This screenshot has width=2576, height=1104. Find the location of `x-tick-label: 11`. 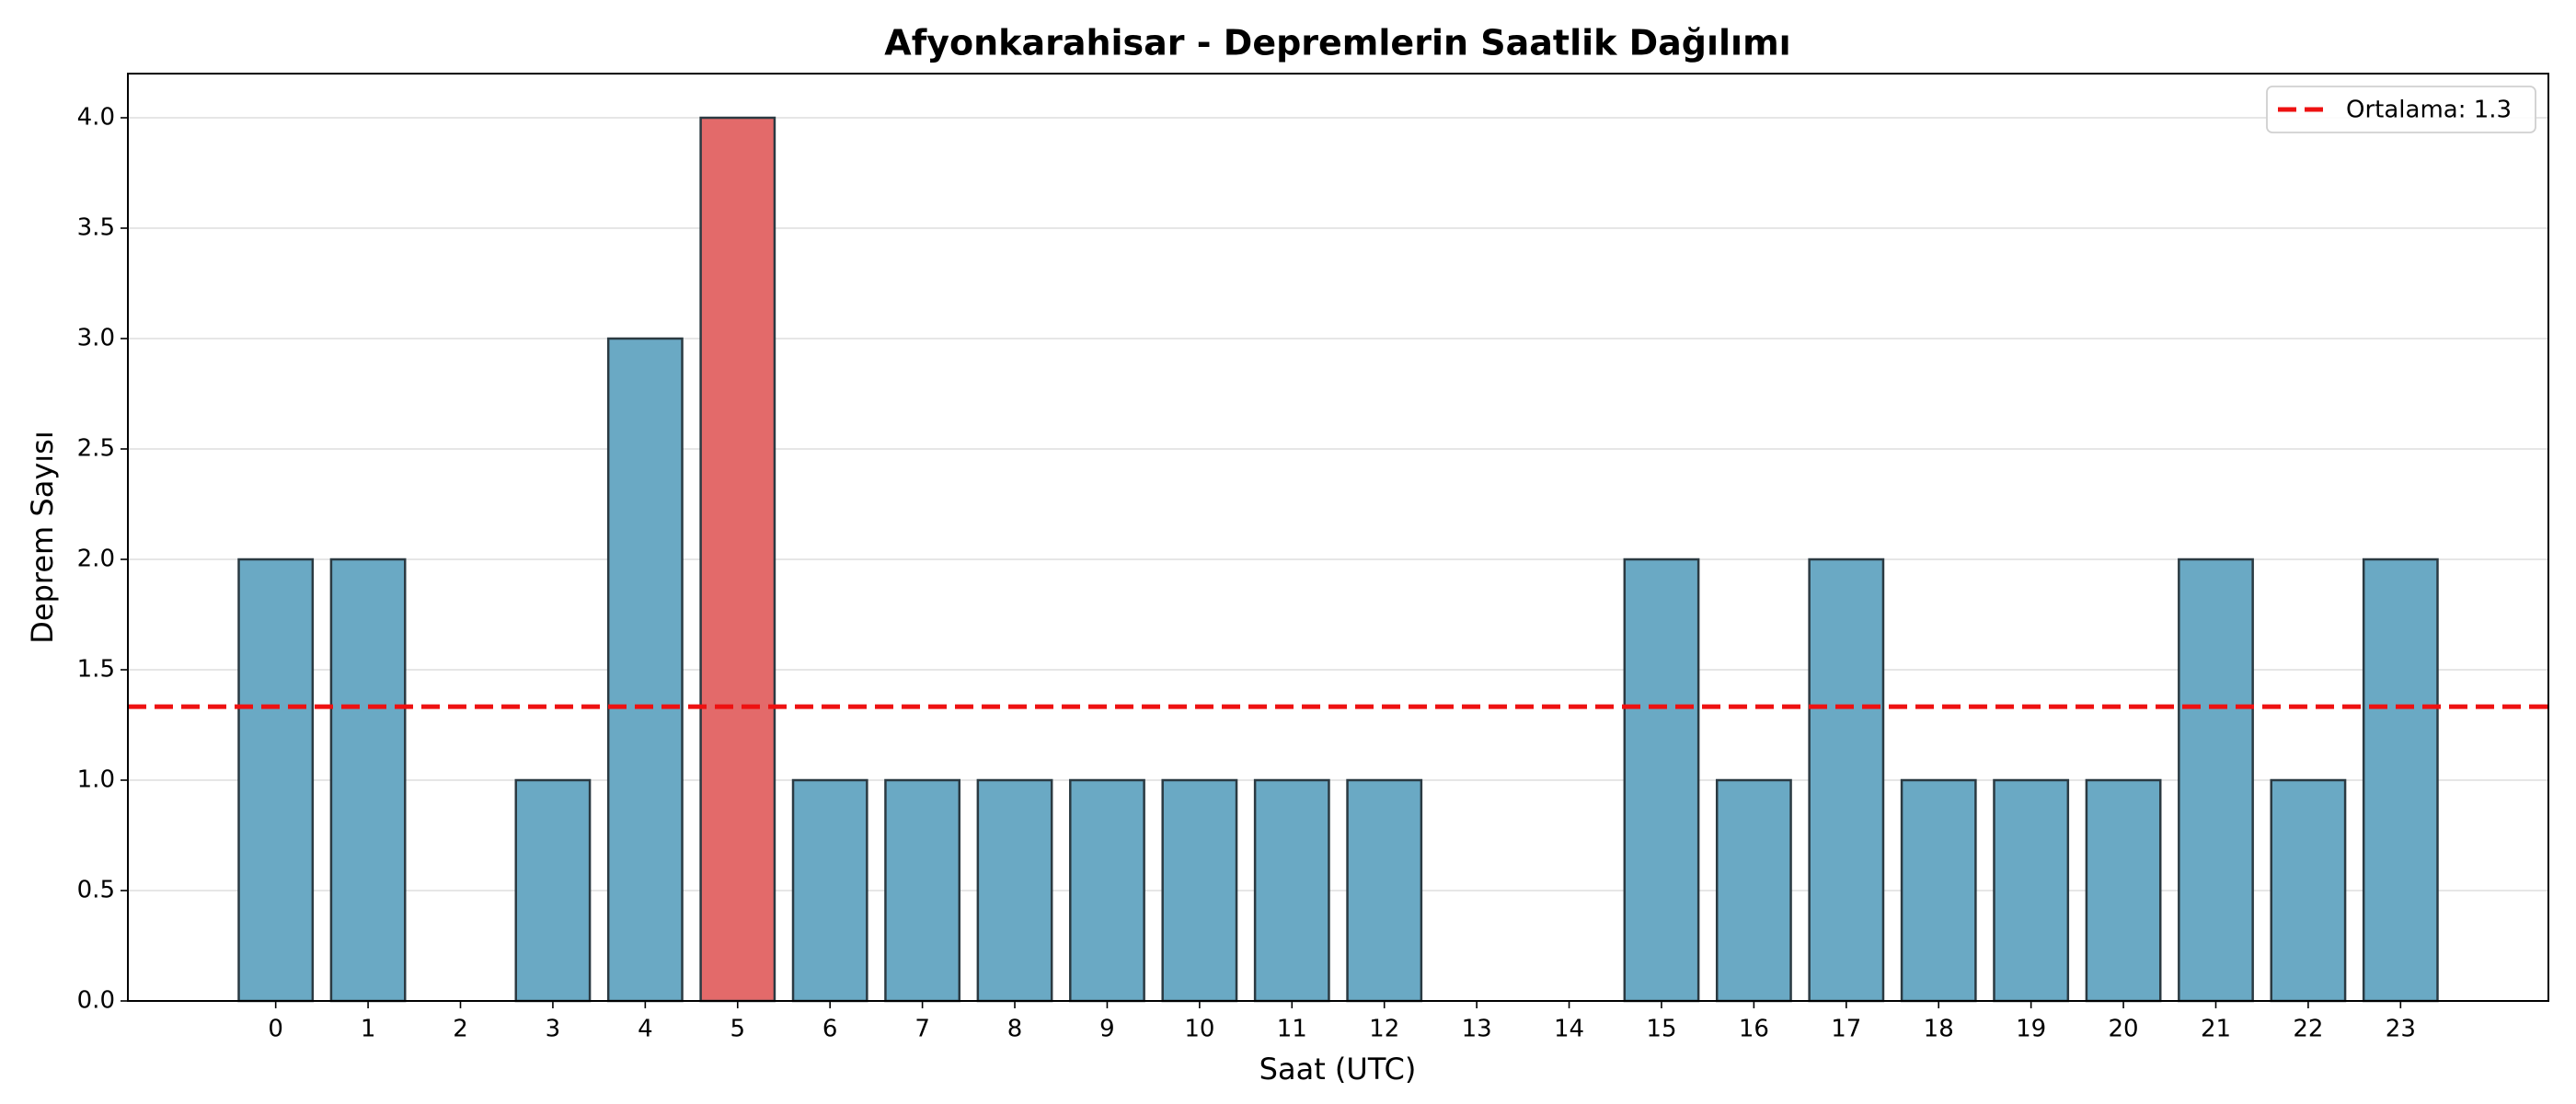

x-tick-label: 11 is located at coordinates (1292, 1029).